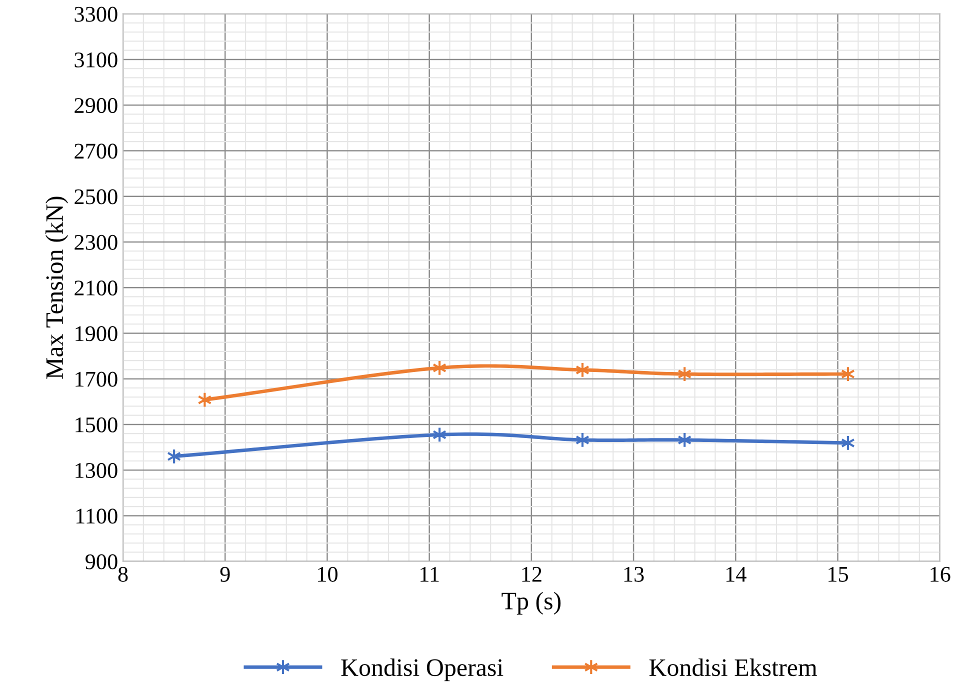 This screenshot has width=961, height=693. I want to click on y-axis-title: Max Tension (kN), so click(56, 287).